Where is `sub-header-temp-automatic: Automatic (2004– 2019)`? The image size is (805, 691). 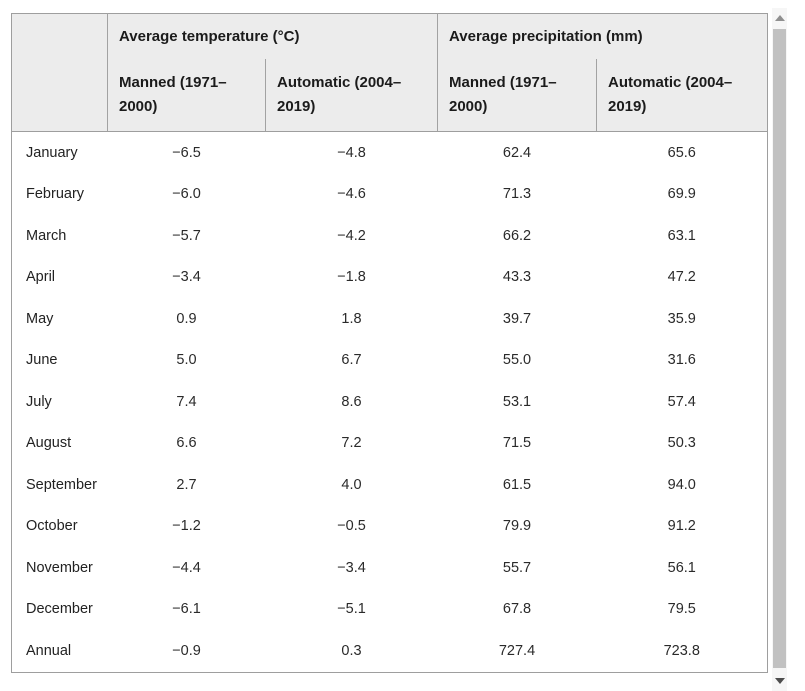
sub-header-temp-automatic: Automatic (2004– 2019) is located at coordinates (351, 95).